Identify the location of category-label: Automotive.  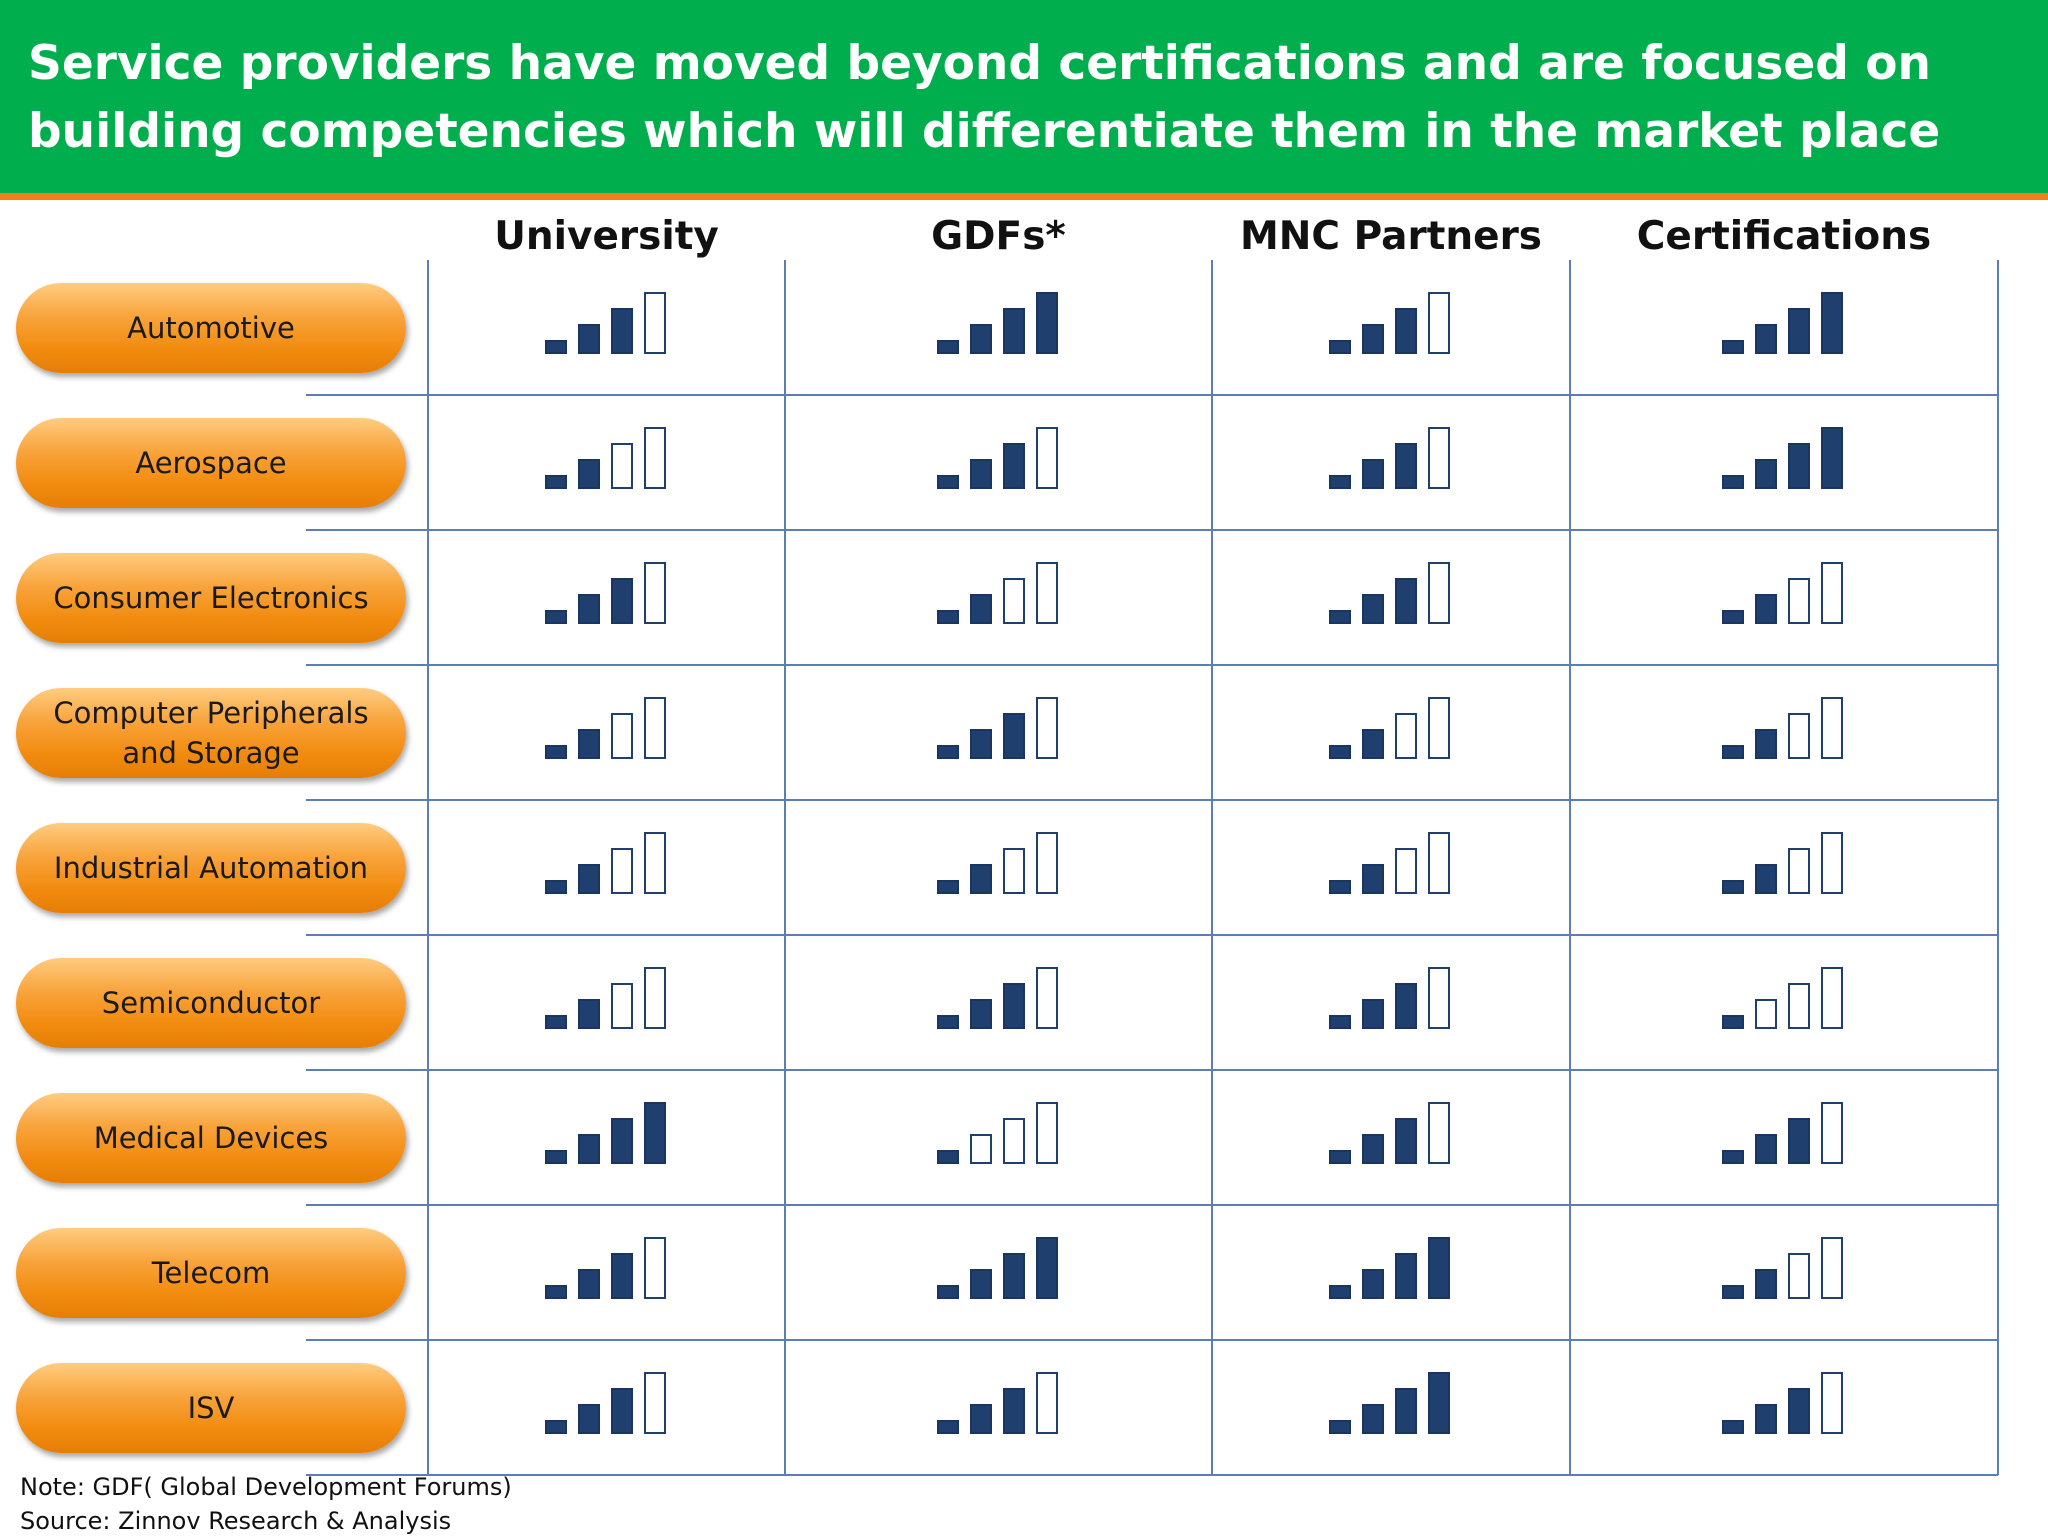
(211, 327).